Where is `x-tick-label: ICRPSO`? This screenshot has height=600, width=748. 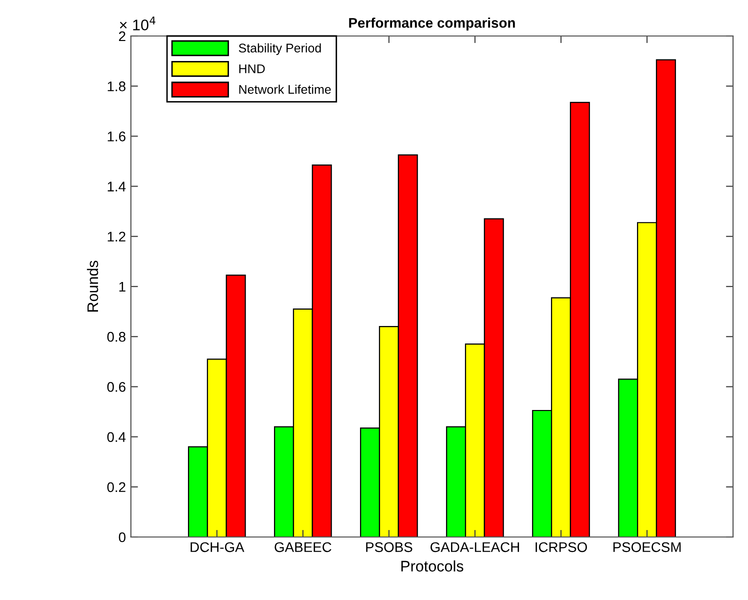 x-tick-label: ICRPSO is located at coordinates (561, 547).